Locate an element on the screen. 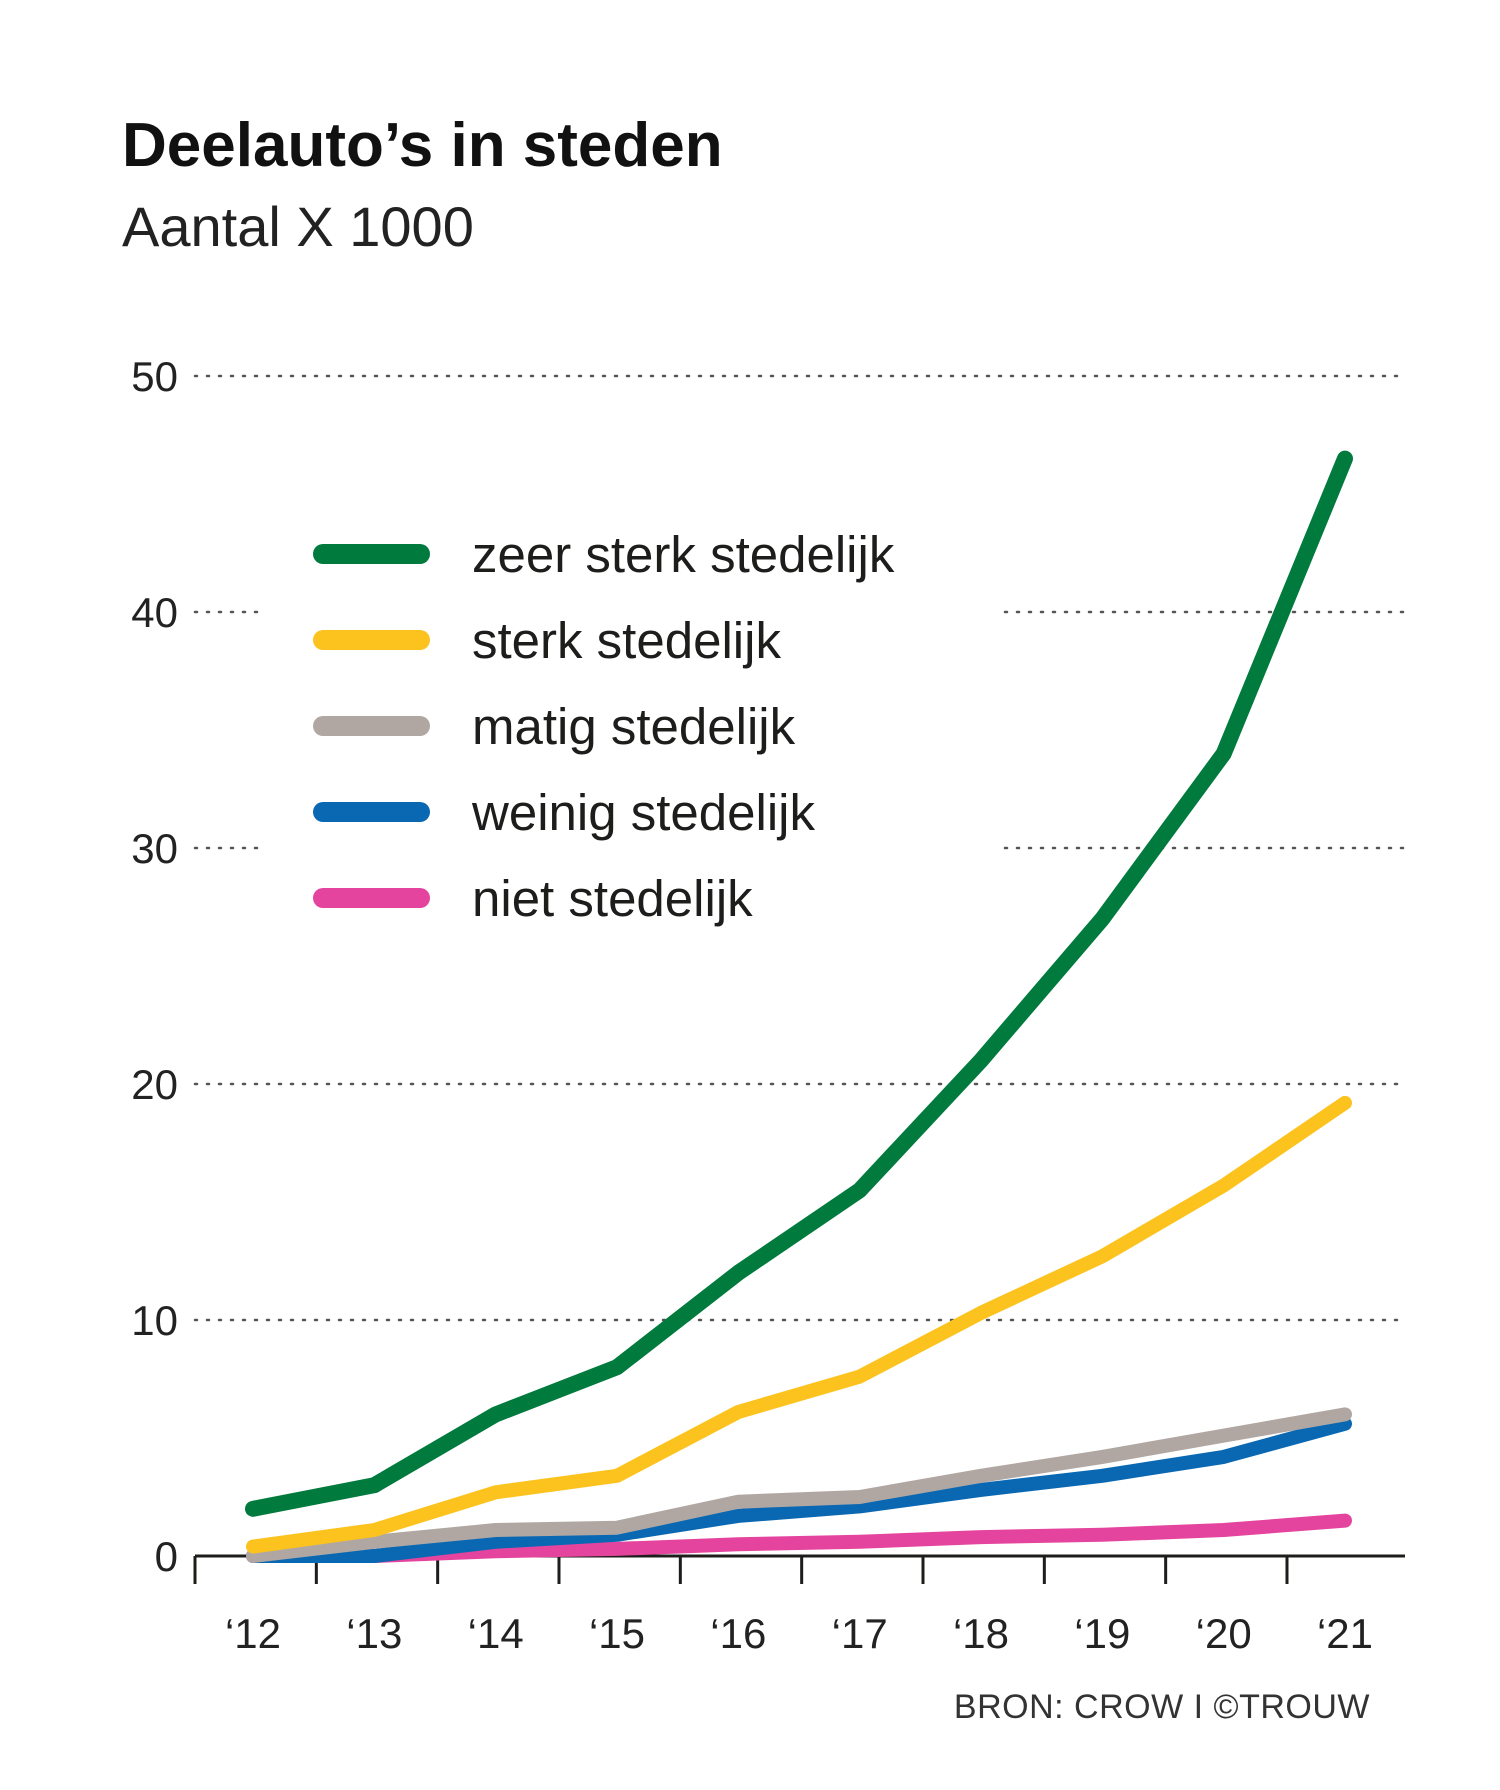 This screenshot has height=1790, width=1500. legend-label: niet stedelijk is located at coordinates (612, 898).